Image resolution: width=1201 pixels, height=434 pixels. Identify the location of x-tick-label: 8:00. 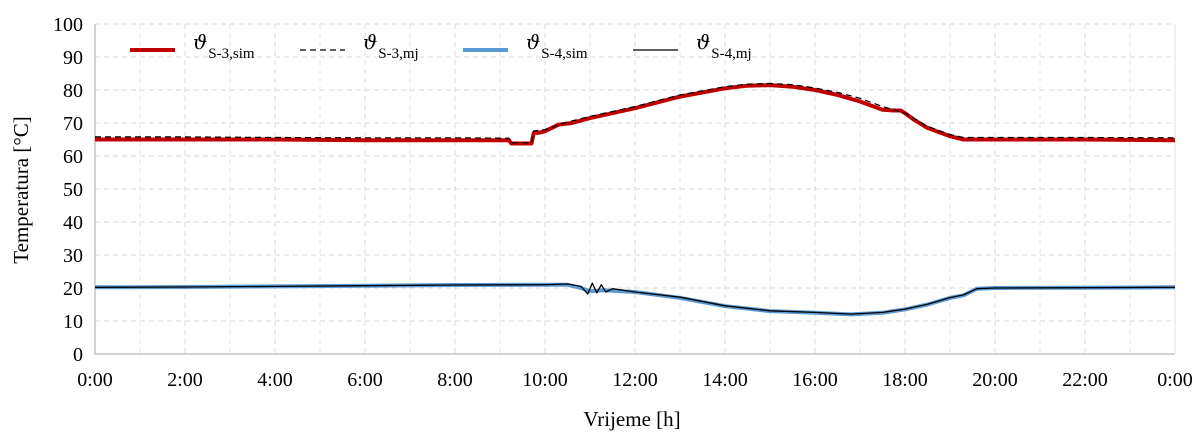
(455, 380).